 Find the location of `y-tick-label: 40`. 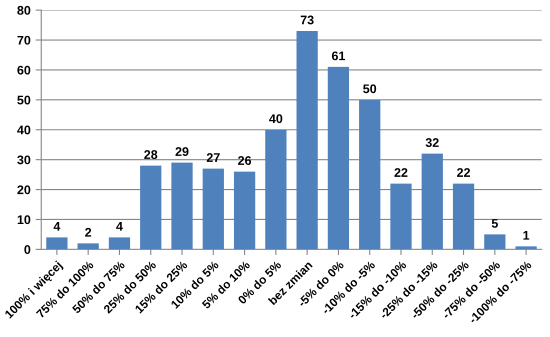

y-tick-label: 40 is located at coordinates (23, 130).